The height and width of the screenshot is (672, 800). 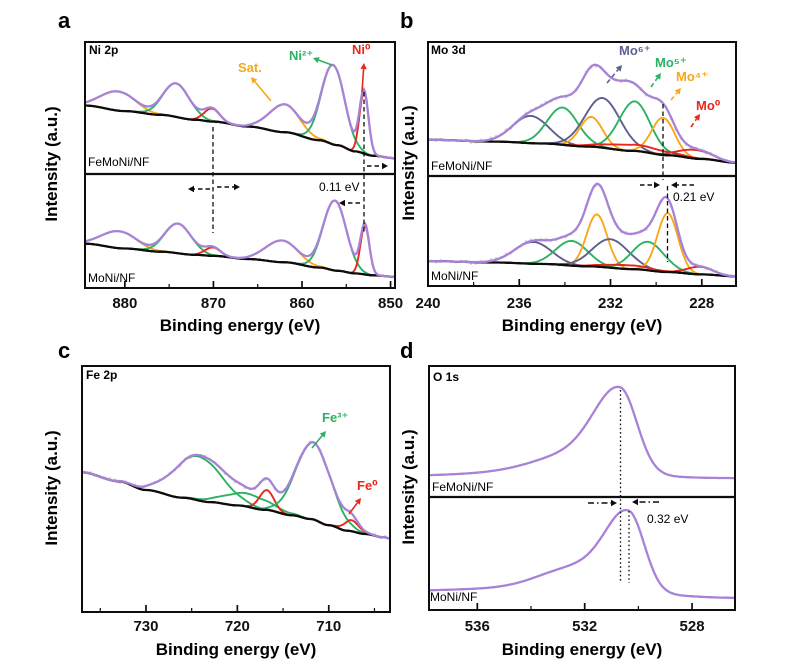 I want to click on species-label: Fe⁰, so click(x=367, y=485).